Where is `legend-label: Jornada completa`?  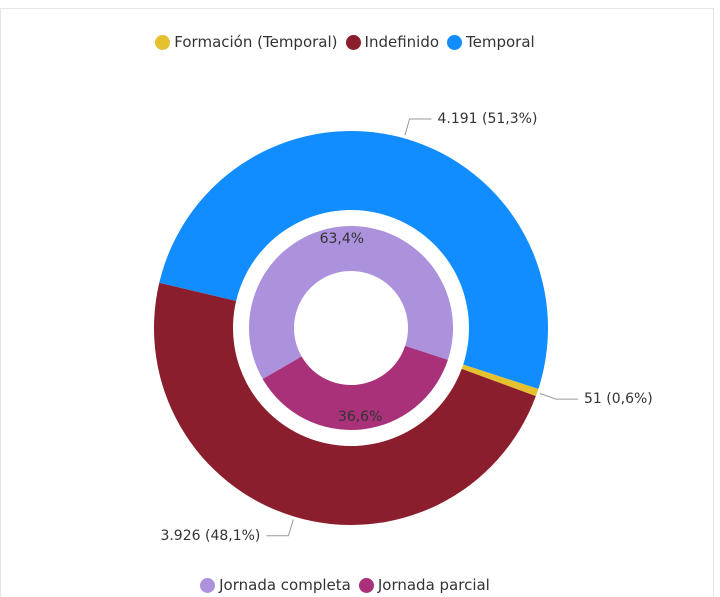
legend-label: Jornada completa is located at coordinates (285, 585).